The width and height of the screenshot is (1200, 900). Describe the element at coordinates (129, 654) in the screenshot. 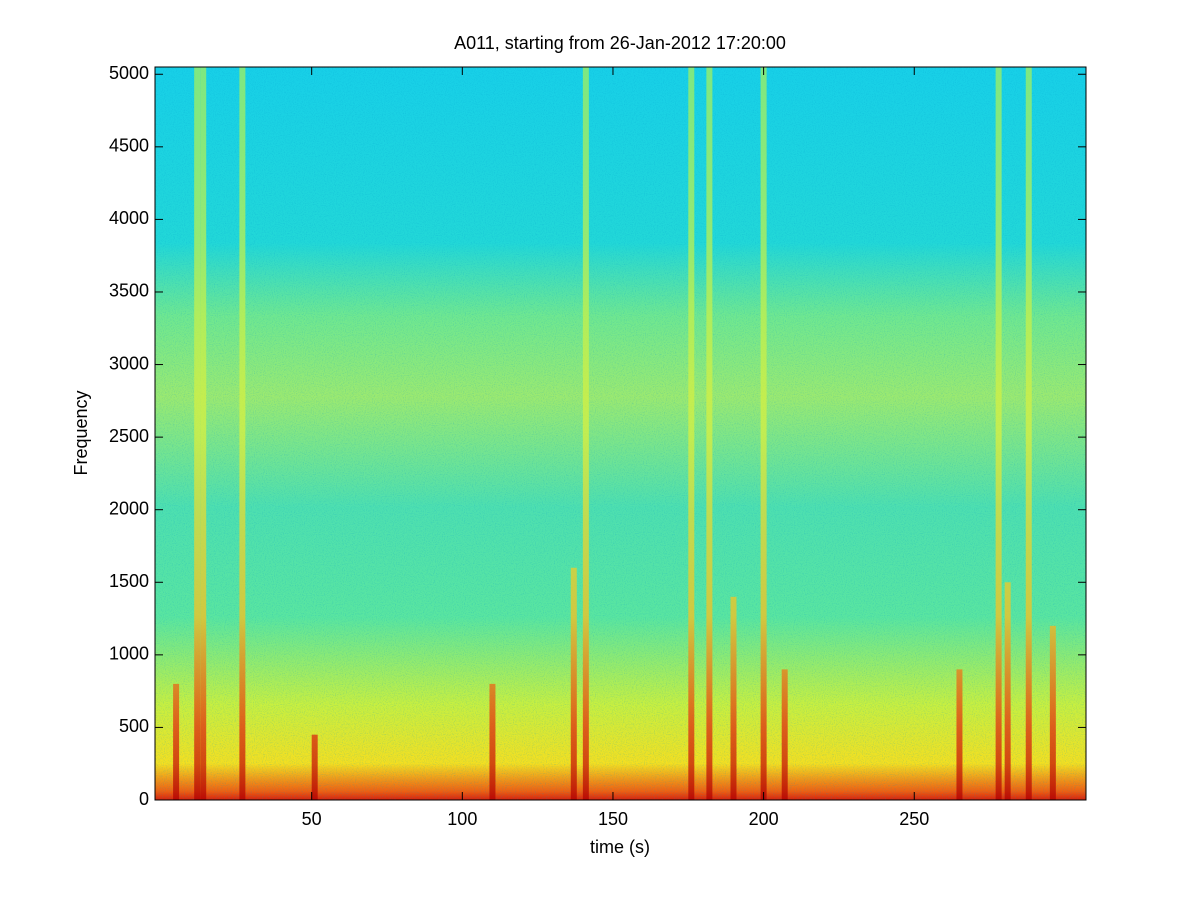

I see `y-tick-label: 1000` at that location.